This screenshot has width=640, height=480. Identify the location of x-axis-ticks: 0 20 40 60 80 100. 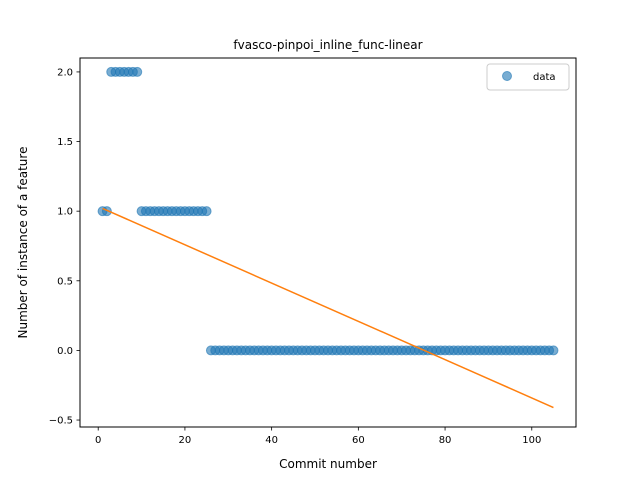
(318, 436).